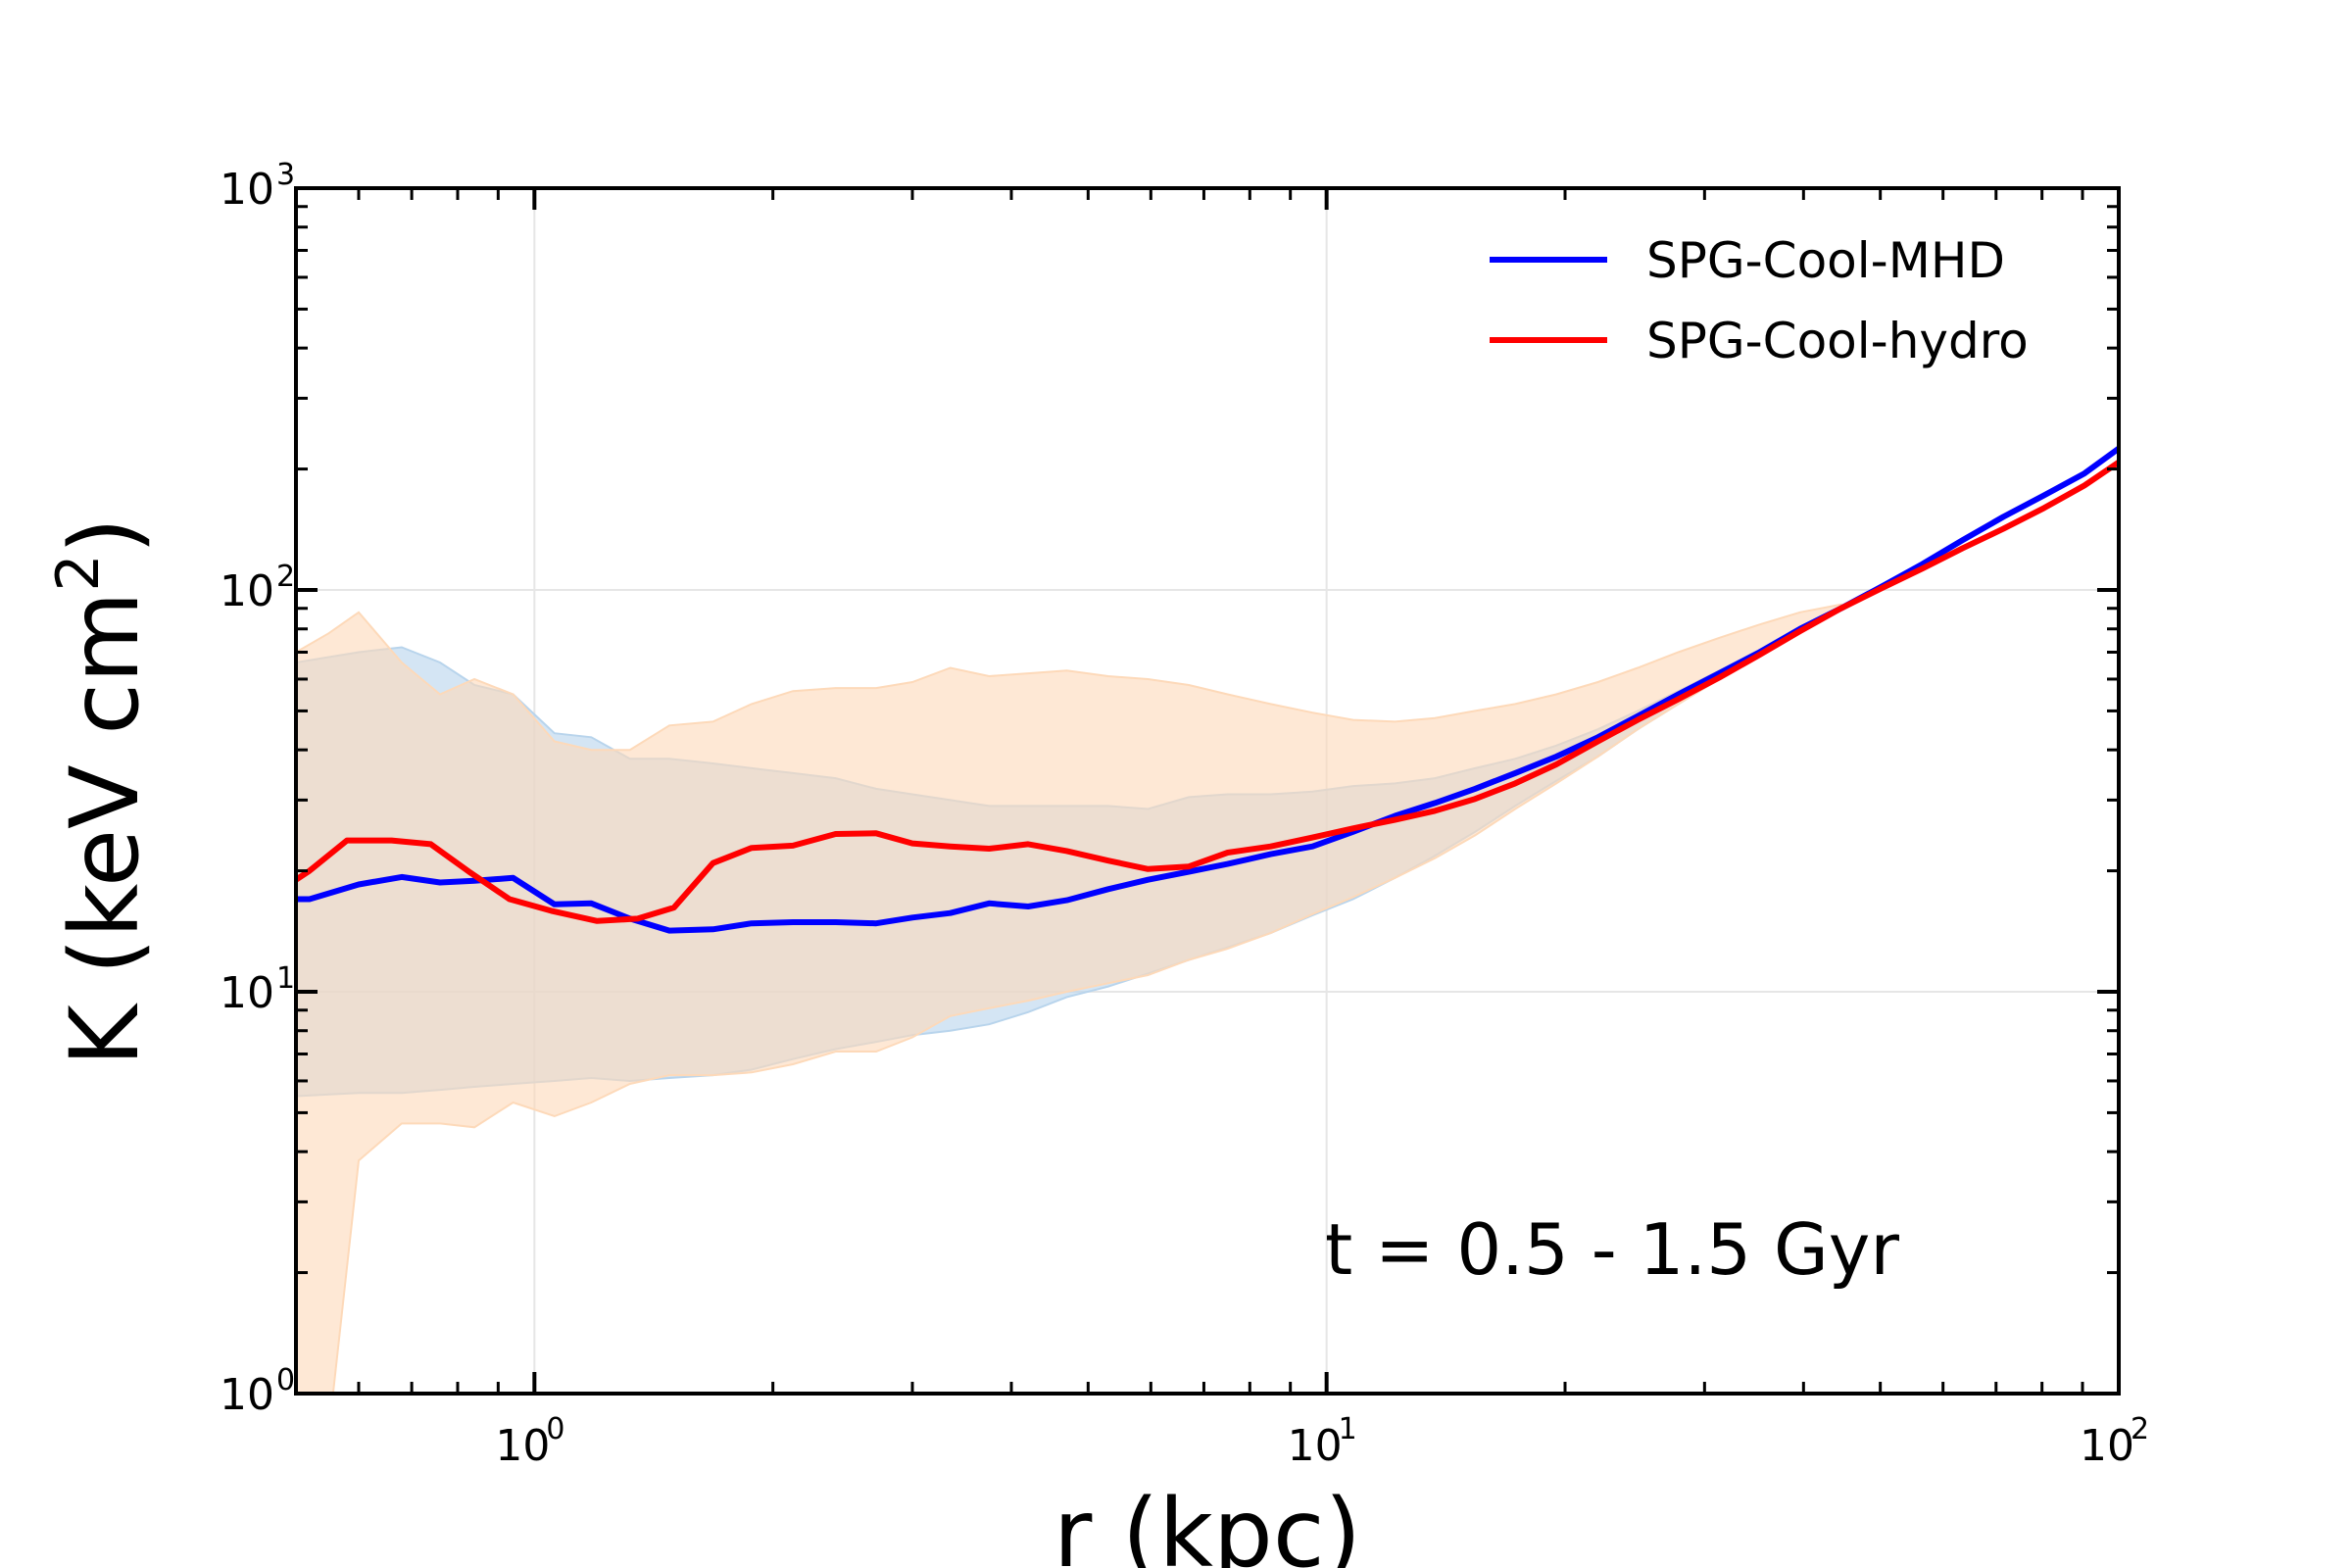 The width and height of the screenshot is (2352, 1568). Describe the element at coordinates (1348, 1429) in the screenshot. I see `x-tick-label-exp-1: 1` at that location.